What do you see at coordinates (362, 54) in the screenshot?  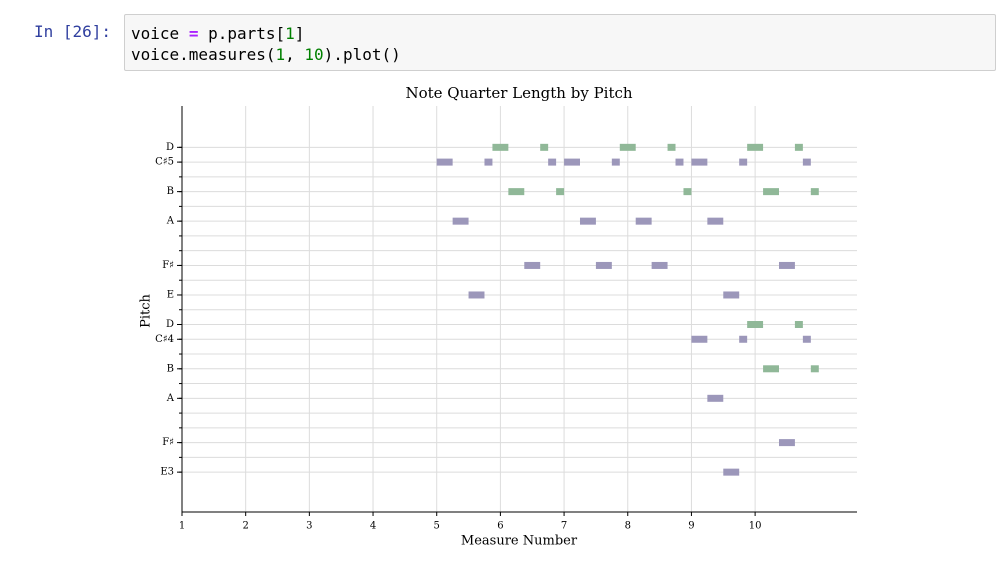 I see `code-token: ).plot()` at bounding box center [362, 54].